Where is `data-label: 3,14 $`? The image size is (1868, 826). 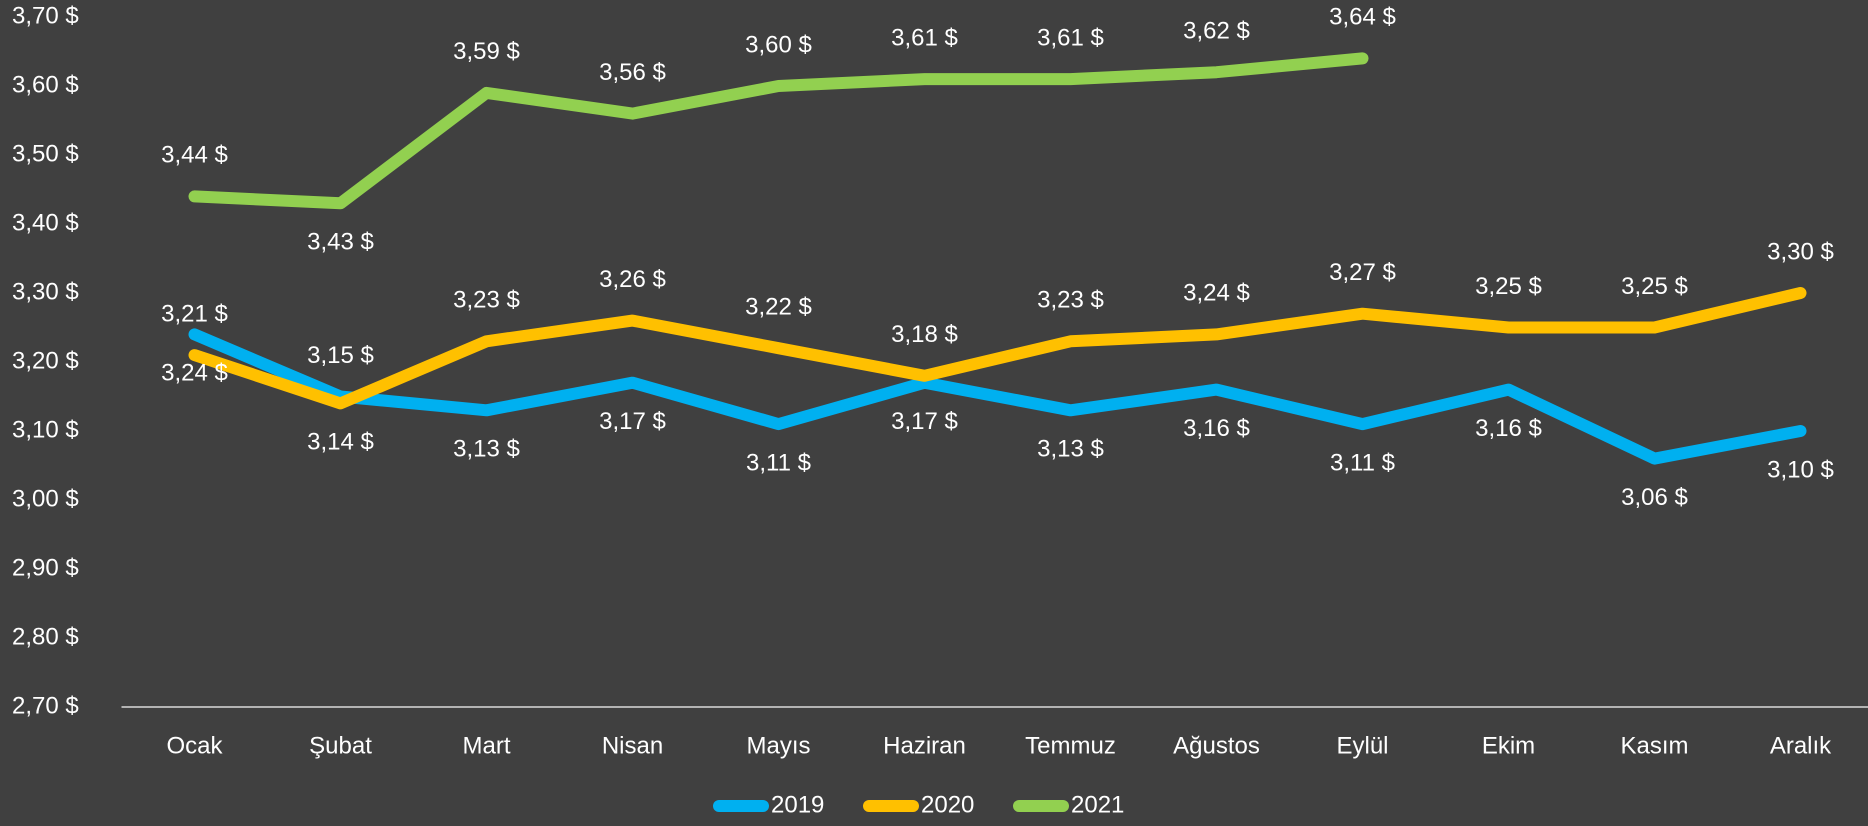 data-label: 3,14 $ is located at coordinates (340, 442).